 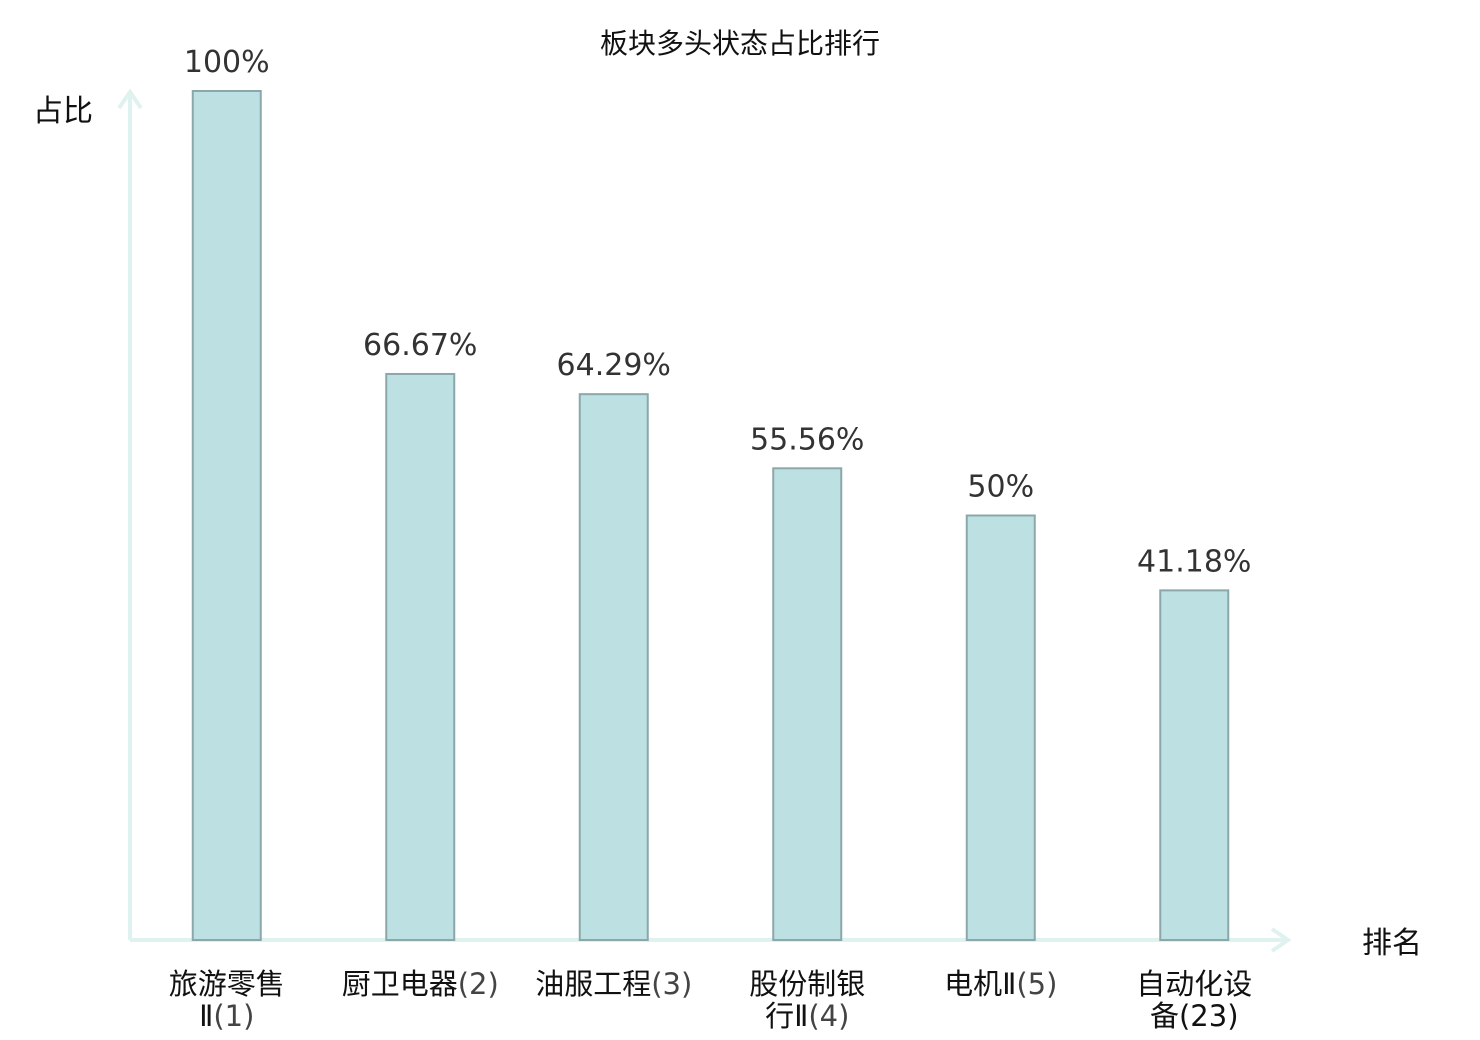 I want to click on category-label-line: 备, so click(x=1164, y=1016).